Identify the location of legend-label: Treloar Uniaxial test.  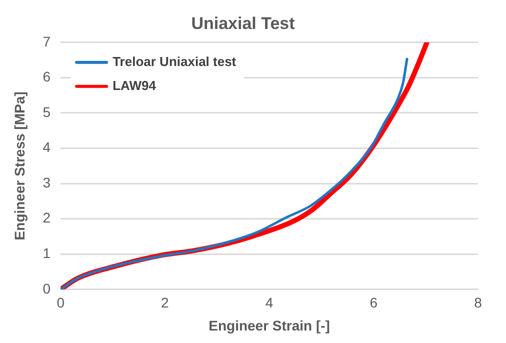
(174, 61).